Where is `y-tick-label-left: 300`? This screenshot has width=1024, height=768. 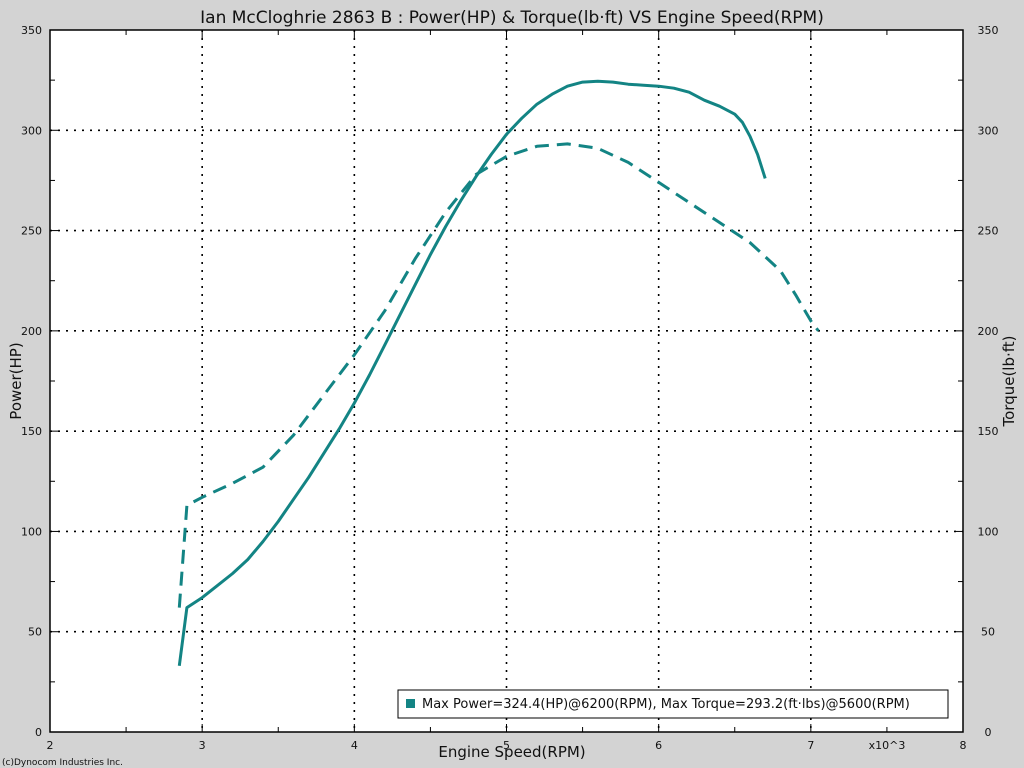
y-tick-label-left: 300 is located at coordinates (31, 130).